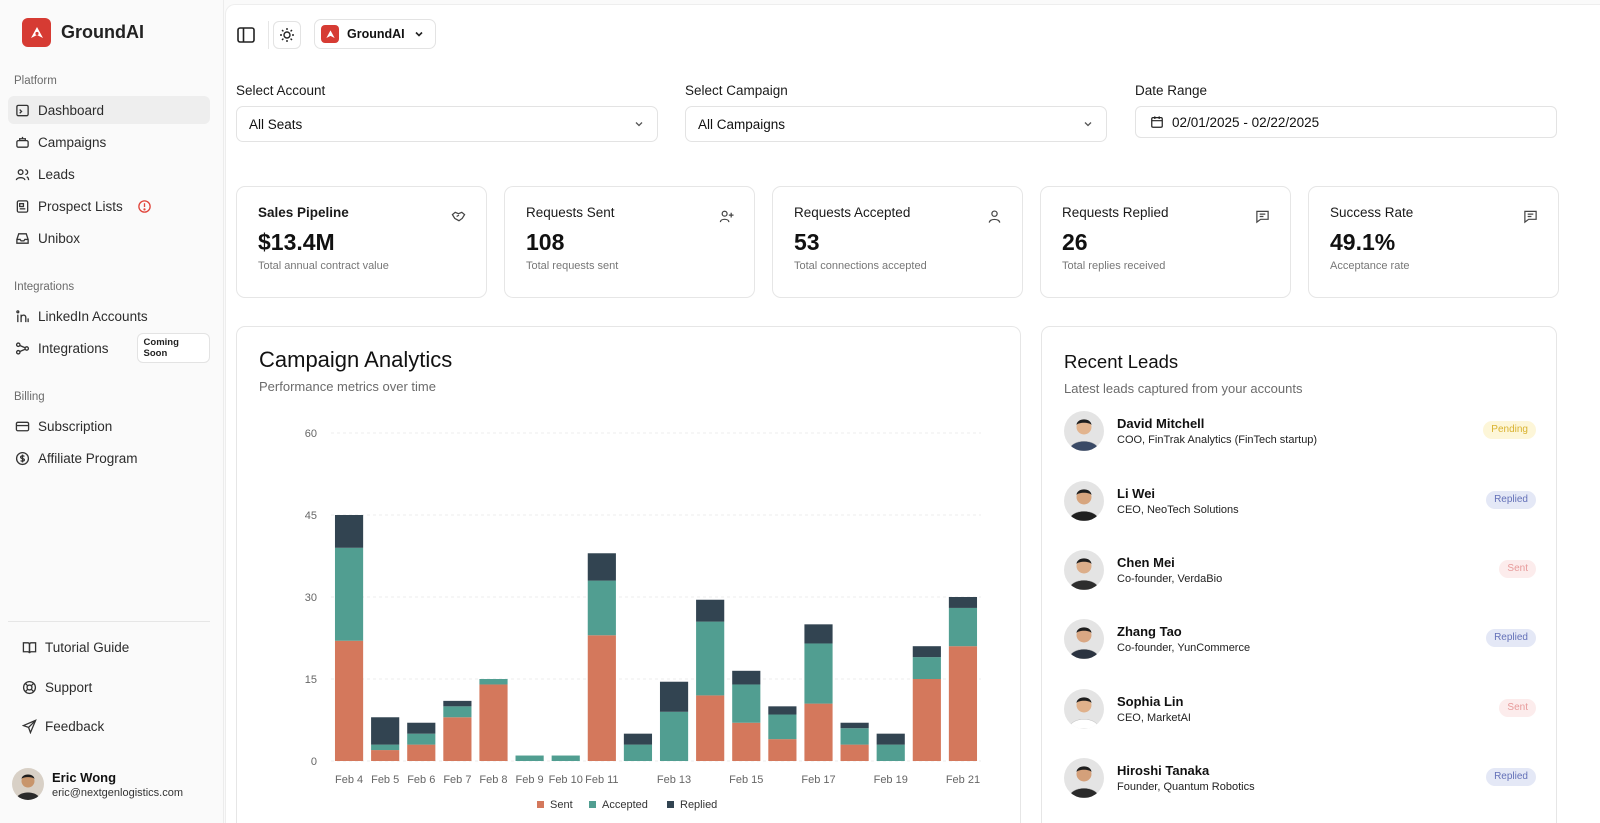 This screenshot has height=823, width=1600. What do you see at coordinates (1149, 631) in the screenshot?
I see `lead-name: Zhang Tao` at bounding box center [1149, 631].